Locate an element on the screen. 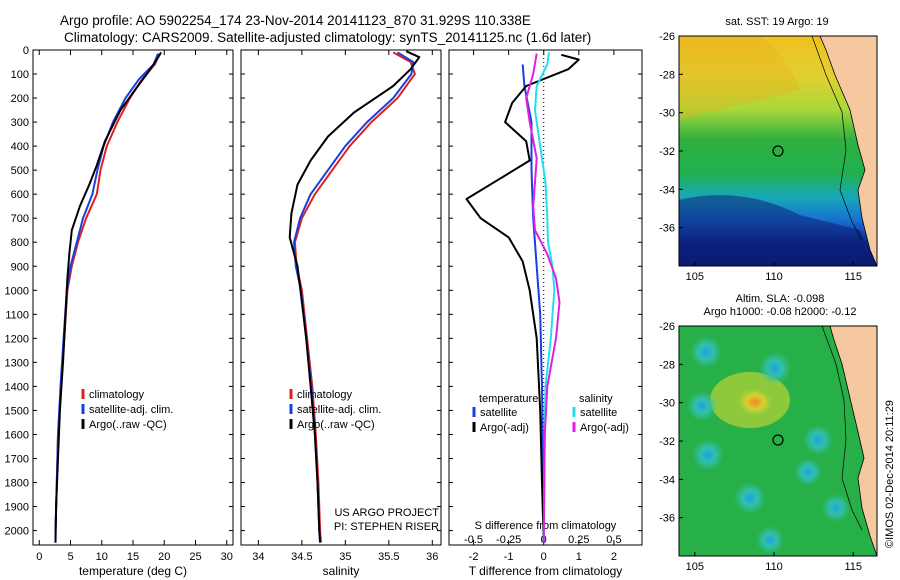 The image size is (900, 580). legend-label: Argo(-adj) is located at coordinates (604, 428).